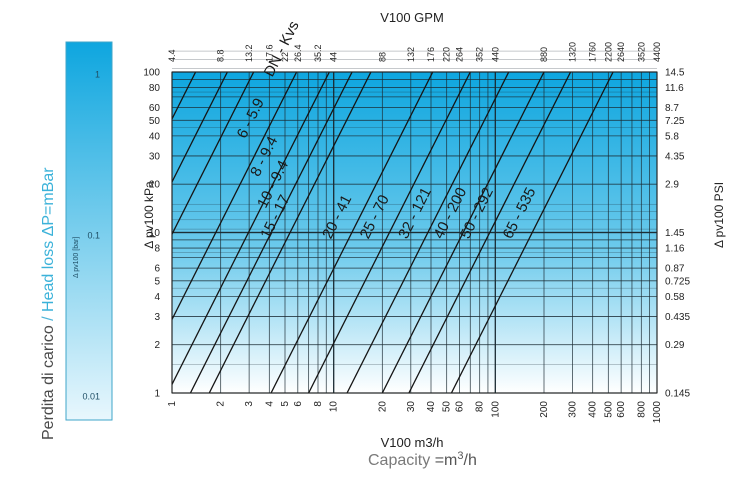 The image size is (736, 498). I want to click on y-right-tick-label: 0.435, so click(677, 317).